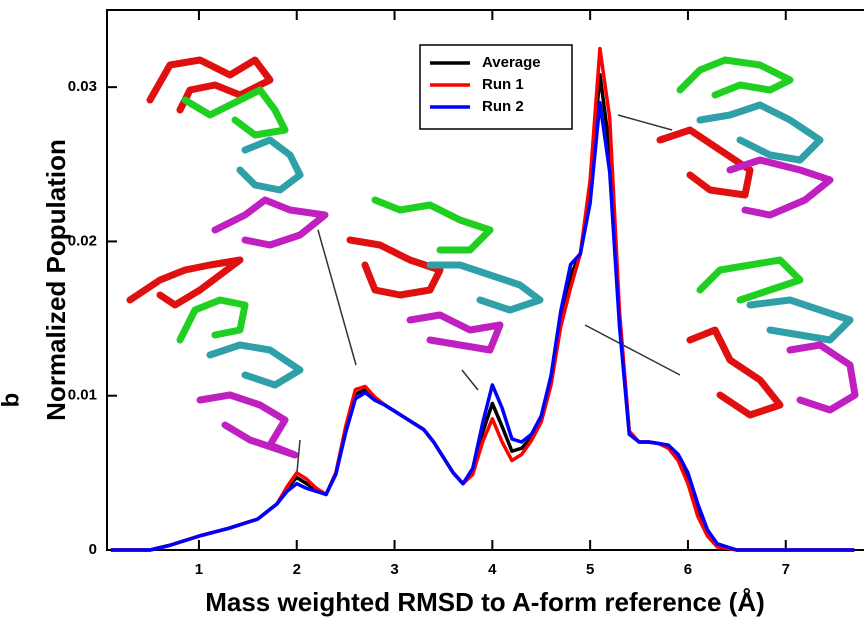  Describe the element at coordinates (590, 569) in the screenshot. I see `x-tick-label: 5` at that location.